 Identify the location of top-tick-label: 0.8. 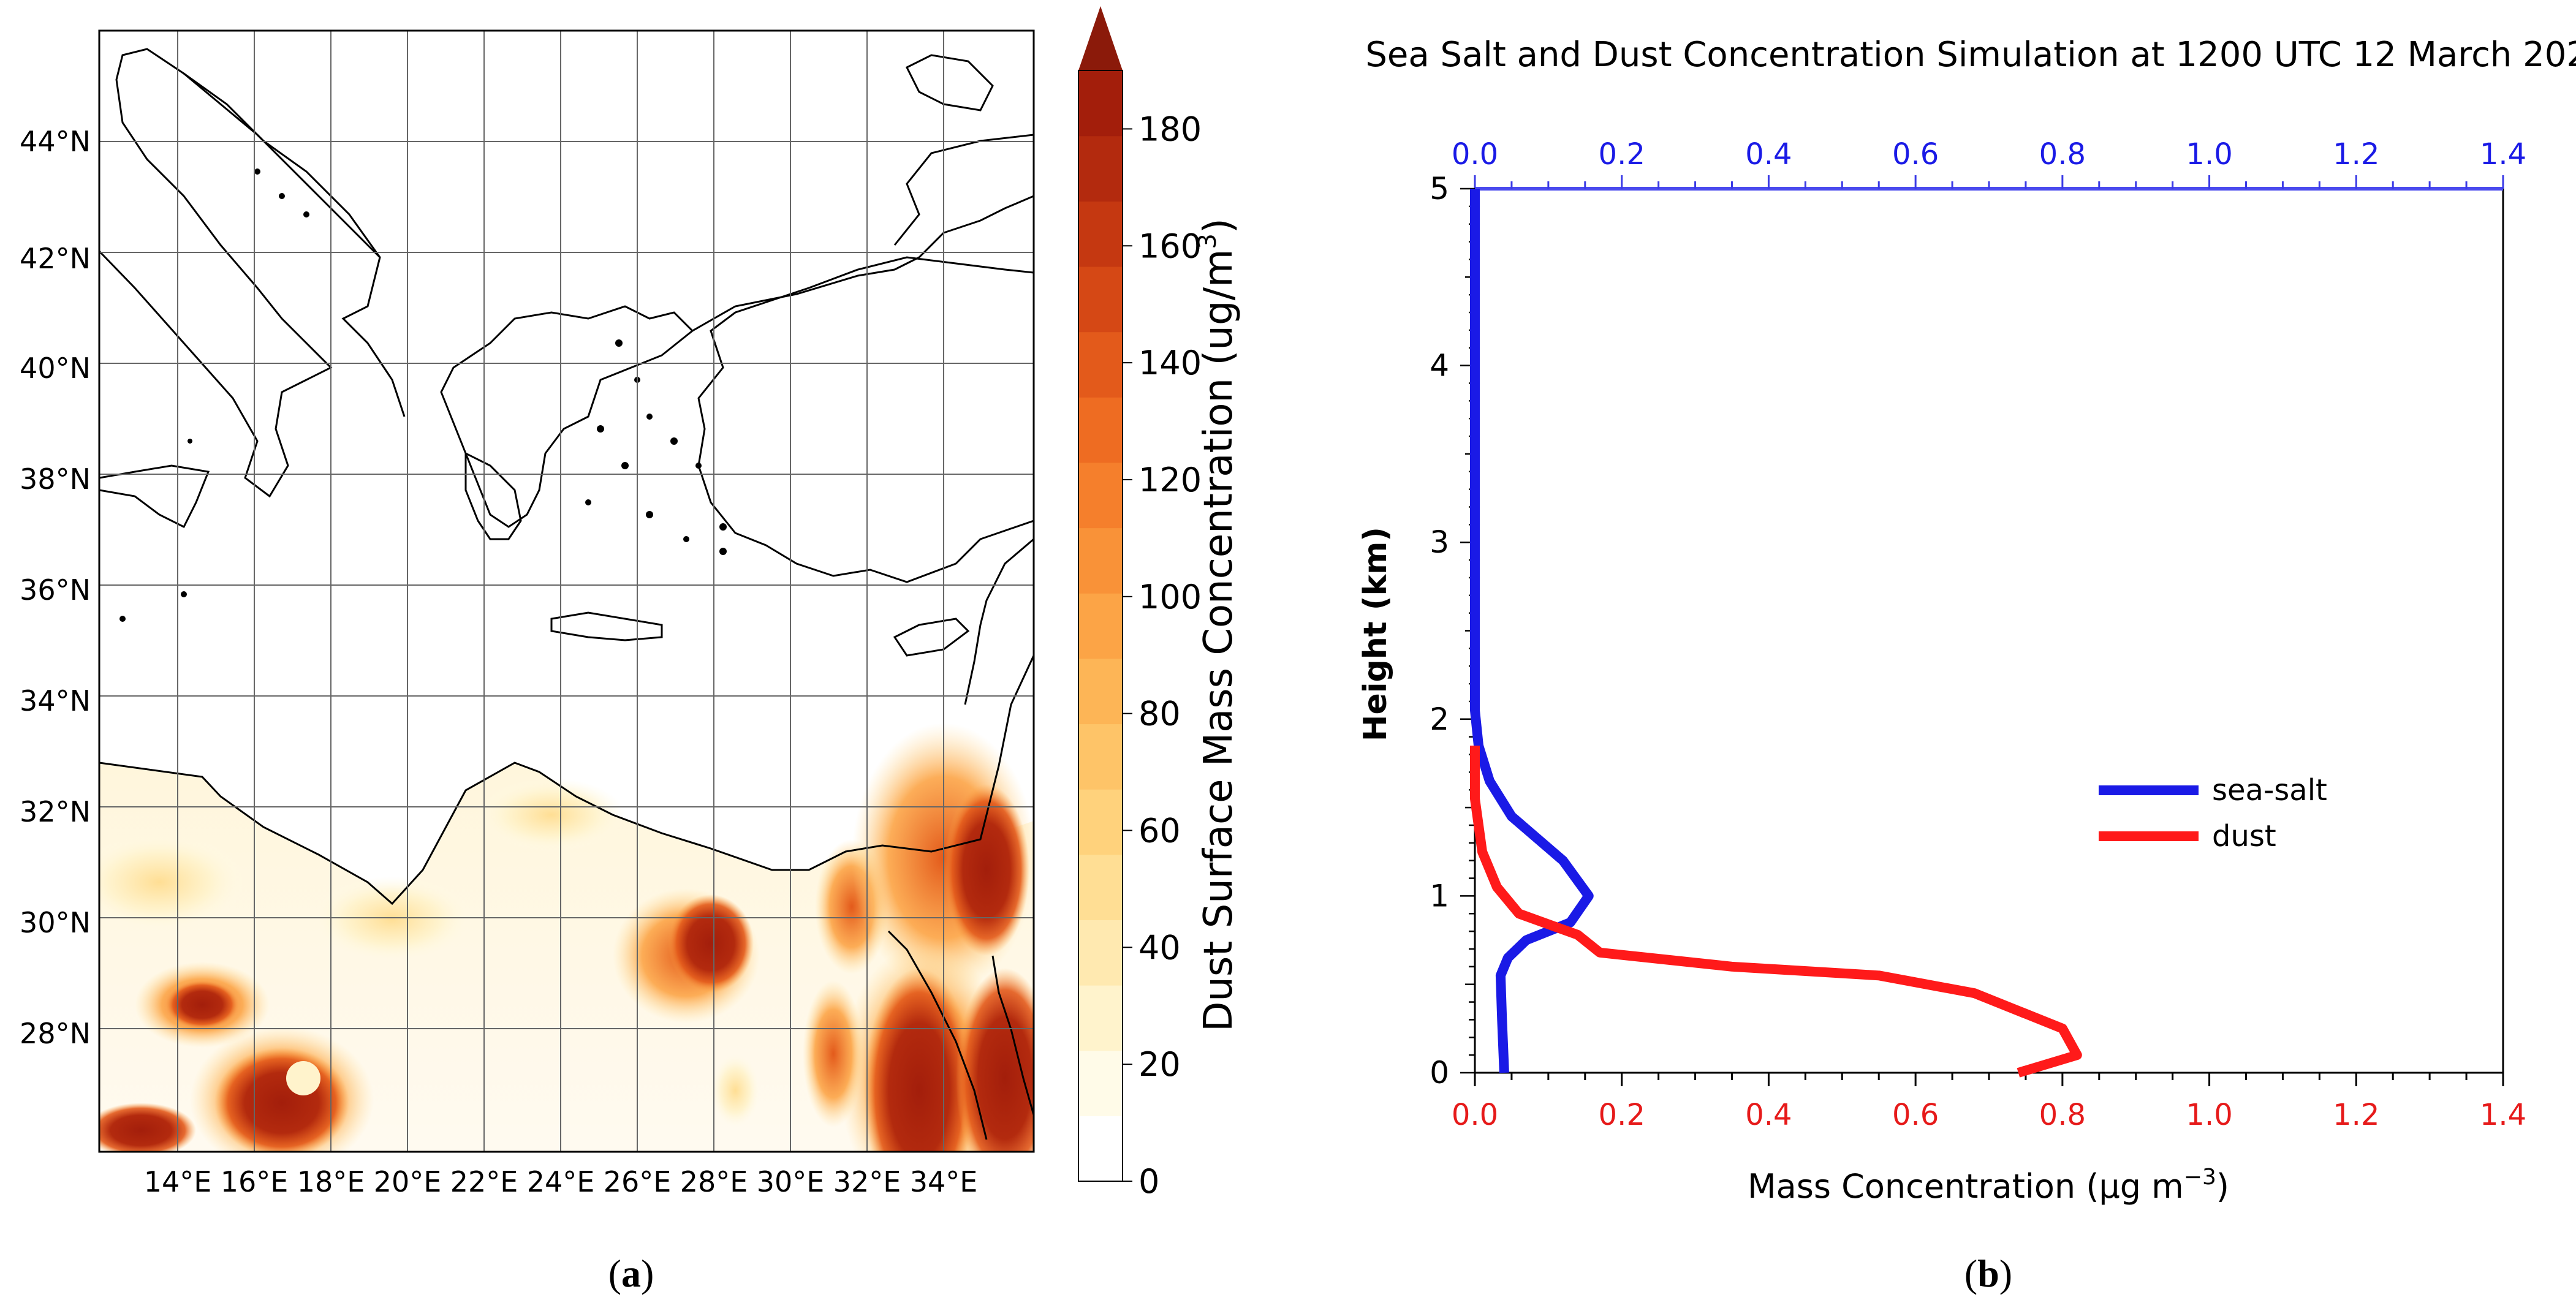
(2062, 154).